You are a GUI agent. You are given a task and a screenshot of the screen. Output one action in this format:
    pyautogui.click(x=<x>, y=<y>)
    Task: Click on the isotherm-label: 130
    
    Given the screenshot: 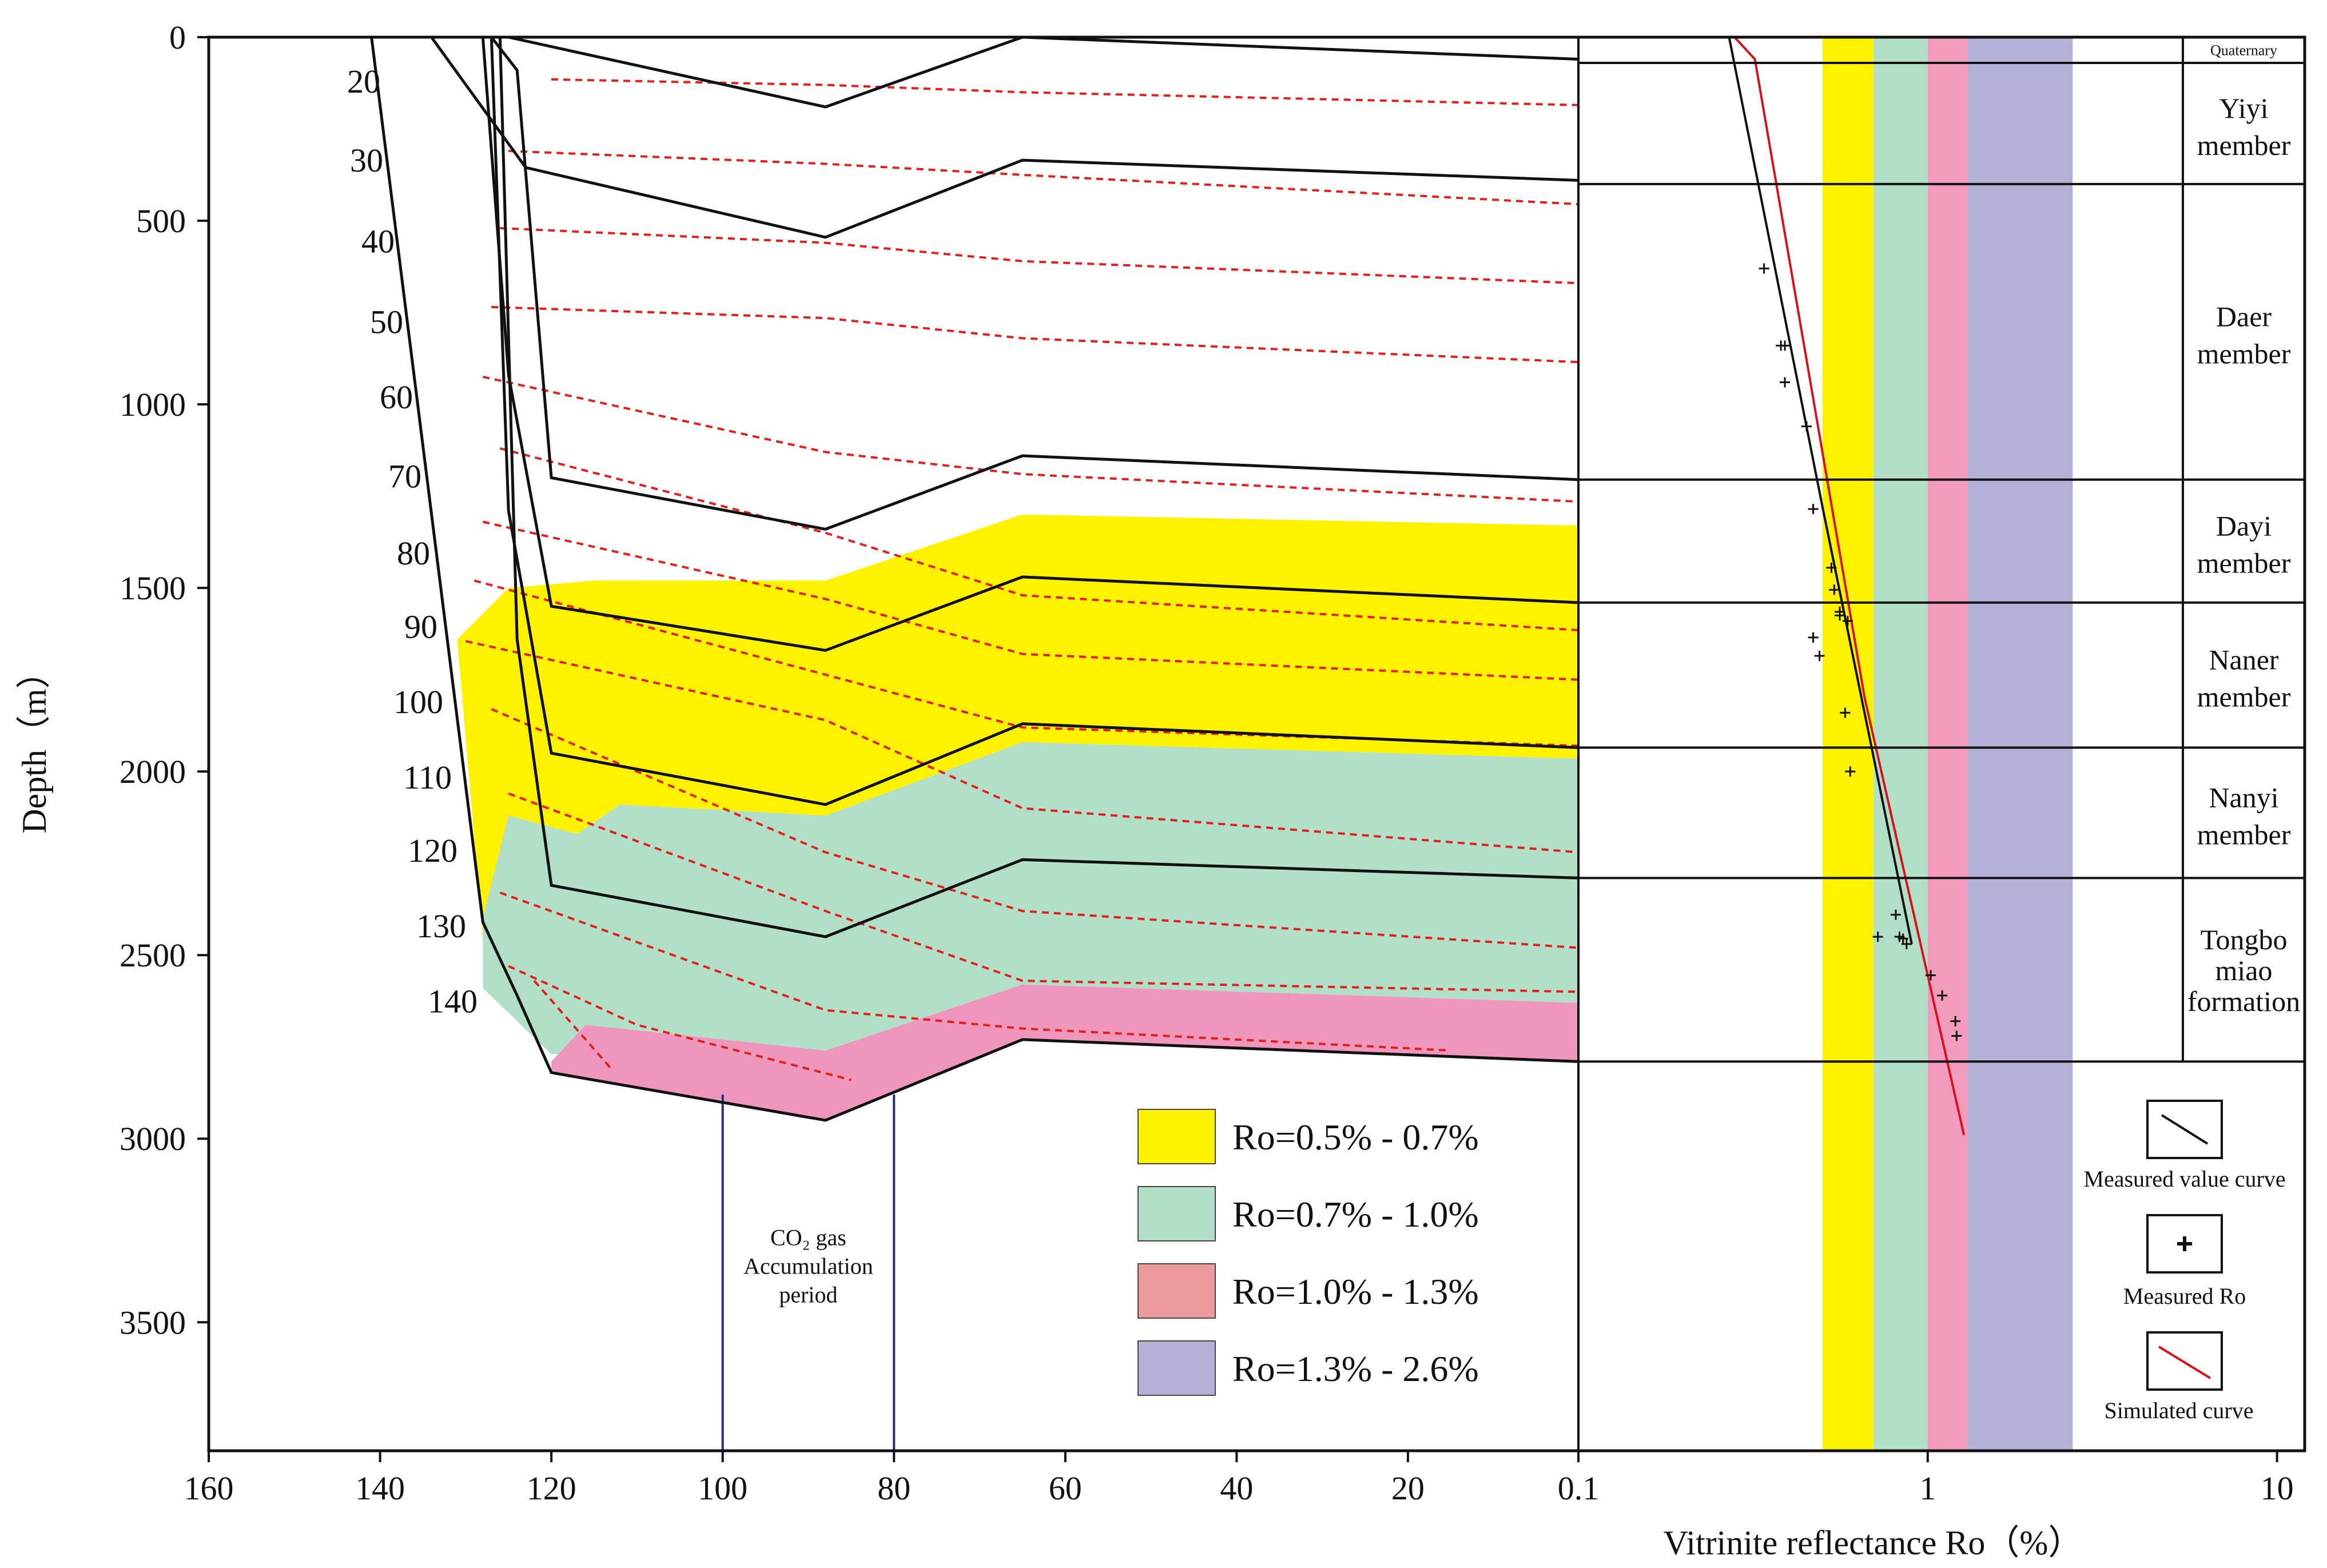 What is the action you would take?
    pyautogui.click(x=441, y=927)
    